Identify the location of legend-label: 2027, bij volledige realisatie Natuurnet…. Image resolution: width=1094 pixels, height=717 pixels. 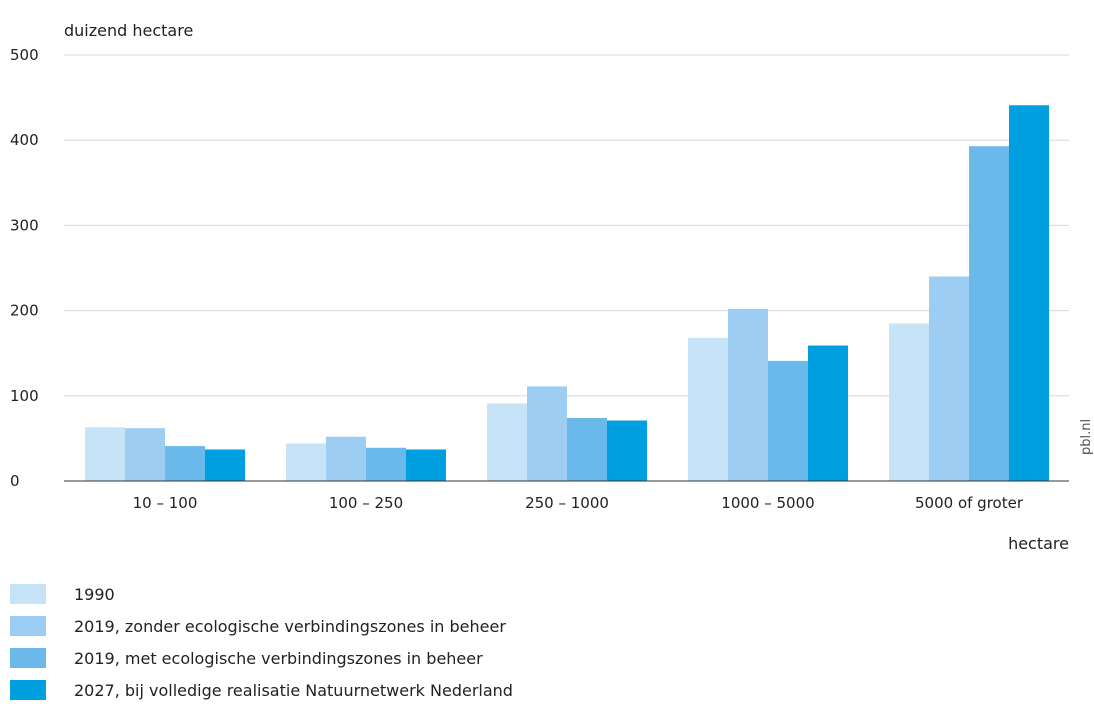
(293, 690).